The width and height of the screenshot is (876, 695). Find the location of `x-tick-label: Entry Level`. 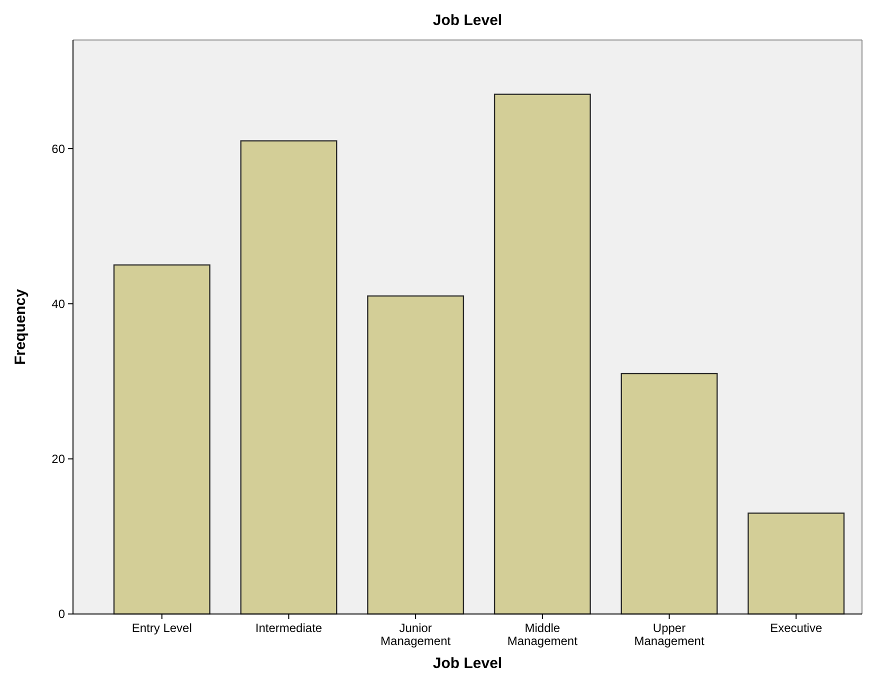

x-tick-label: Entry Level is located at coordinates (162, 628).